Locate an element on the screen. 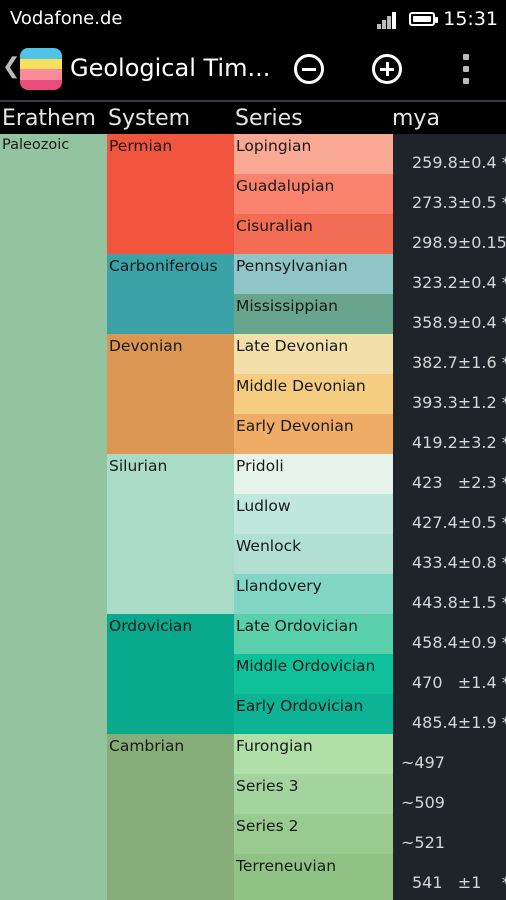 The height and width of the screenshot is (900, 506). series-cell: Mississippian is located at coordinates (313, 314).